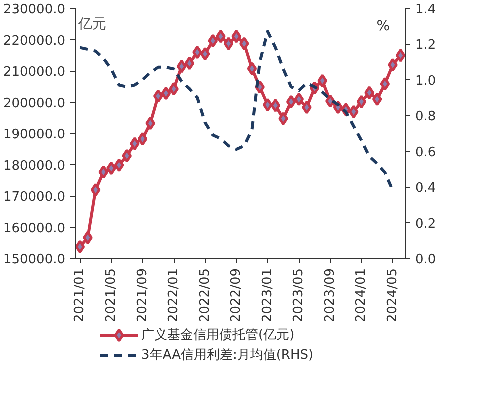 The image size is (495, 416). What do you see at coordinates (236, 295) in the screenshot?
I see `x-tick-label: 2022/09` at bounding box center [236, 295].